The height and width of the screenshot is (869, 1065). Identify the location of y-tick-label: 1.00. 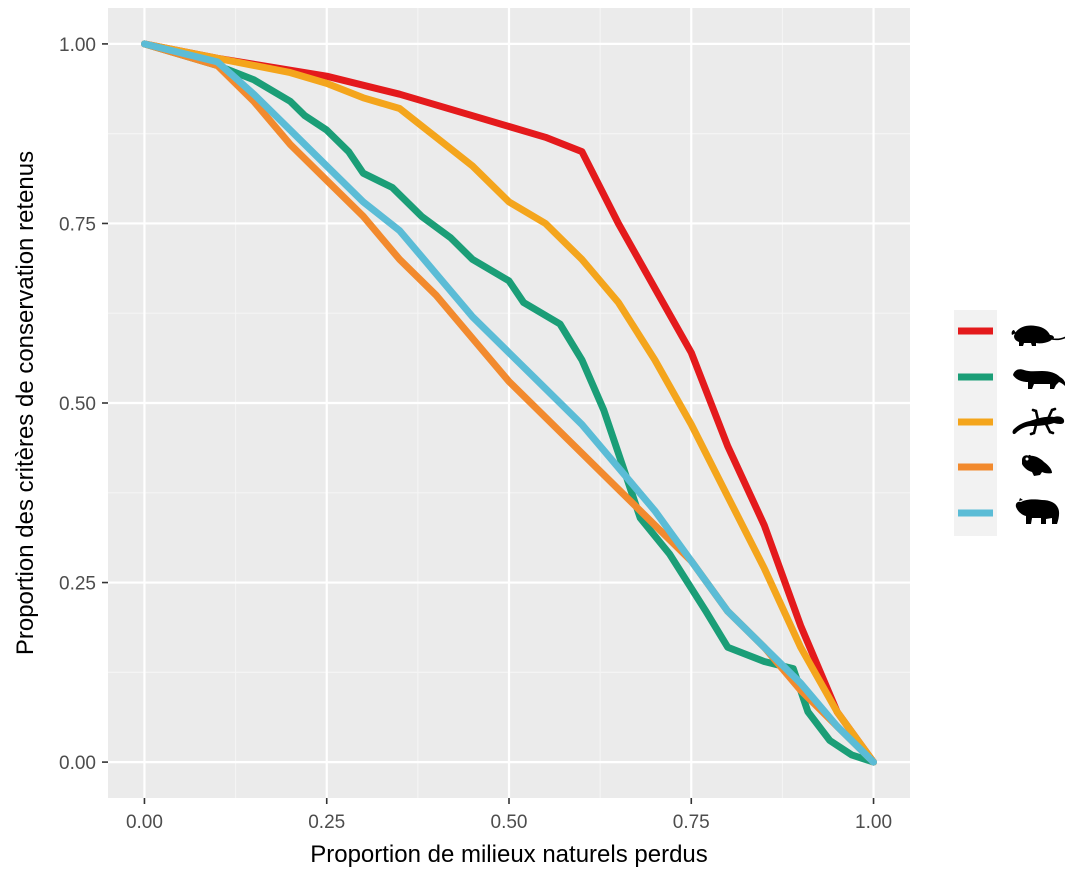
(77, 45).